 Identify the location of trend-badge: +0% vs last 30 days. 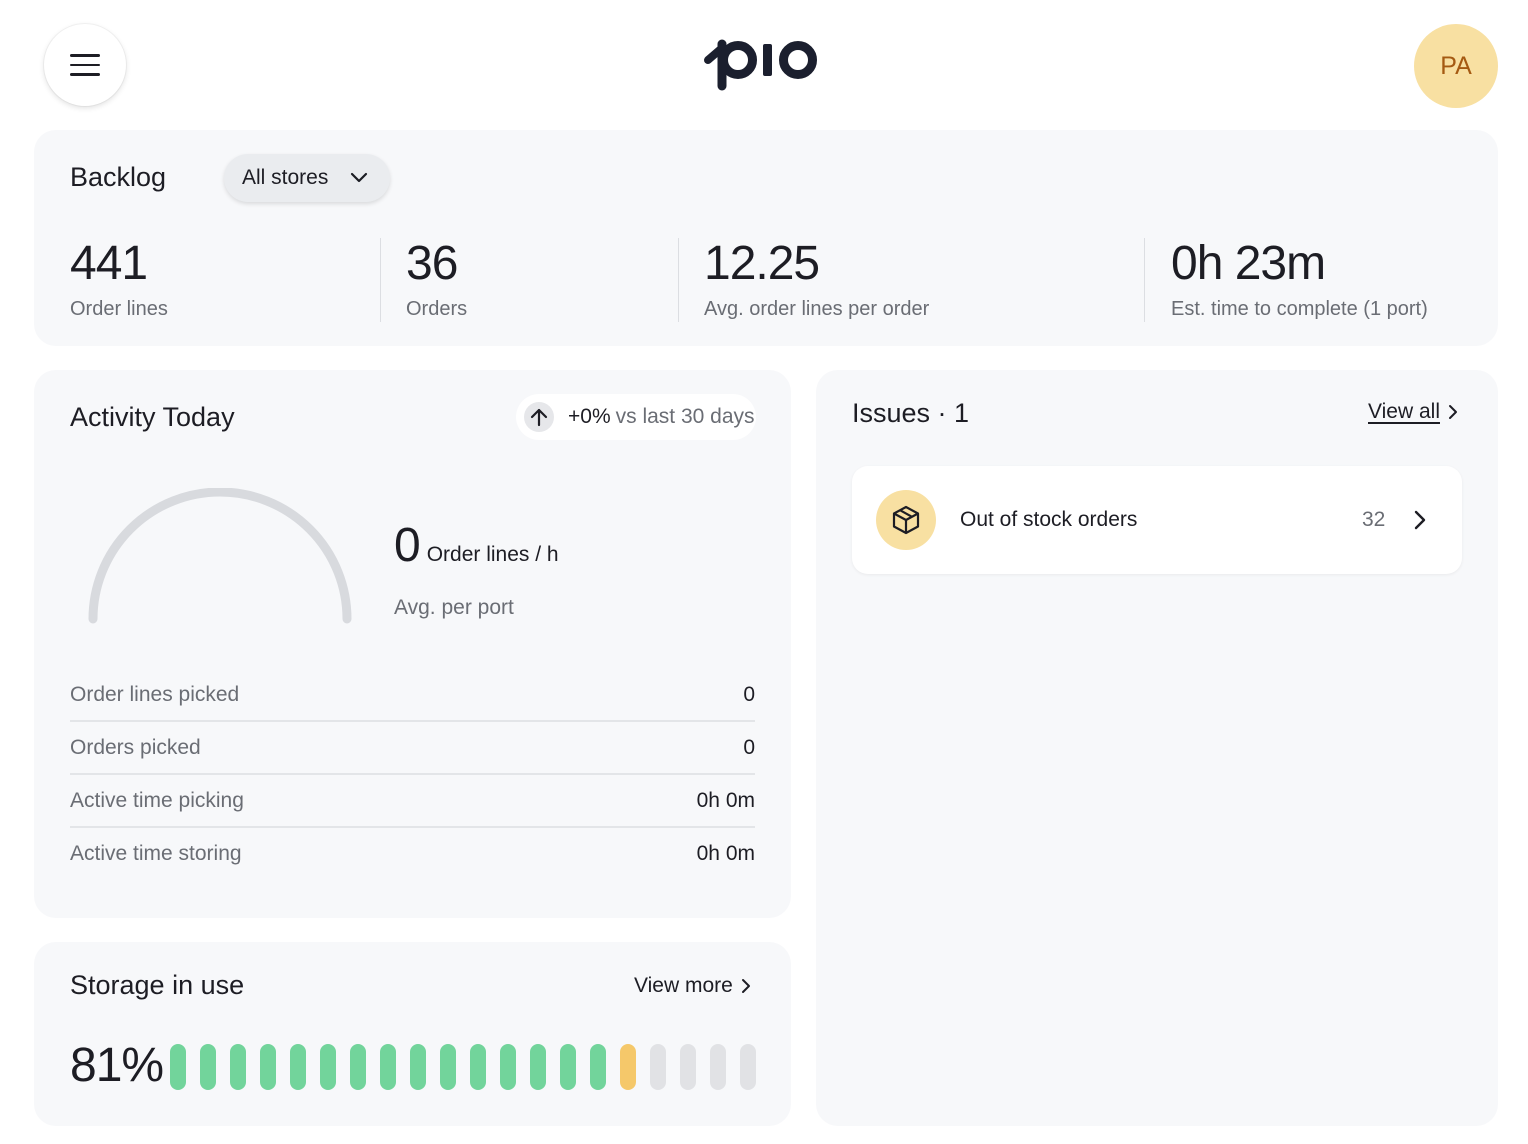
(636, 417).